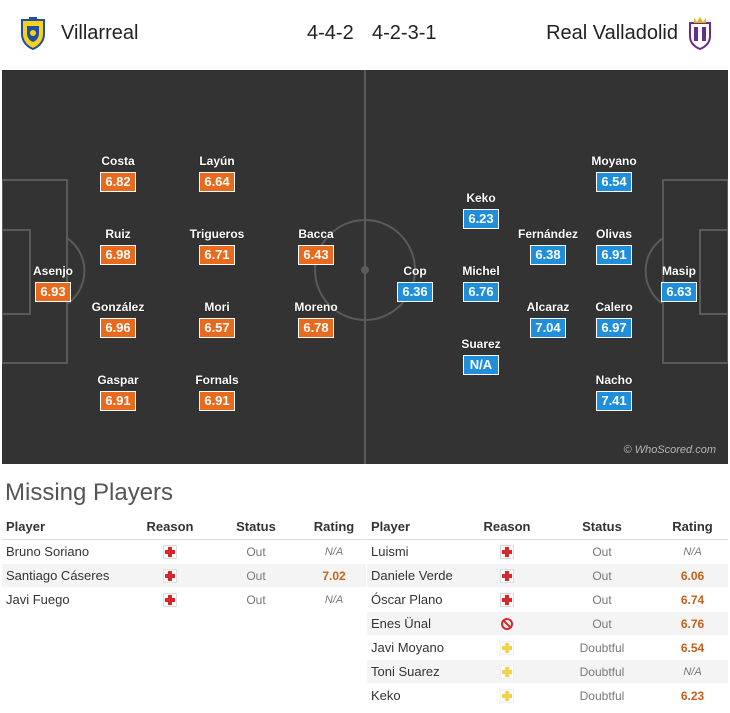  I want to click on home-player-asenjo: Asenjo 6.93, so click(53, 283).